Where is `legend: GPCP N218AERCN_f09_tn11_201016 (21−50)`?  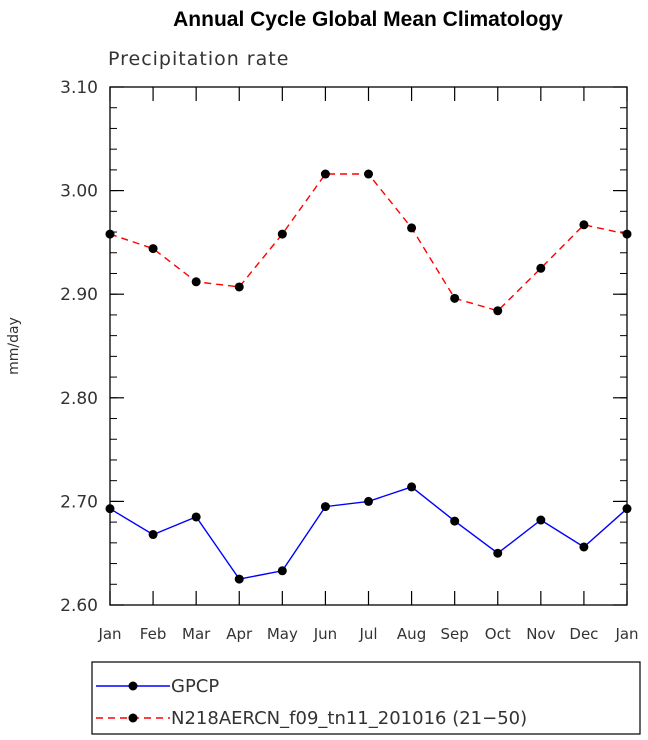
legend: GPCP N218AERCN_f09_tn11_201016 (21−50) is located at coordinates (366, 698).